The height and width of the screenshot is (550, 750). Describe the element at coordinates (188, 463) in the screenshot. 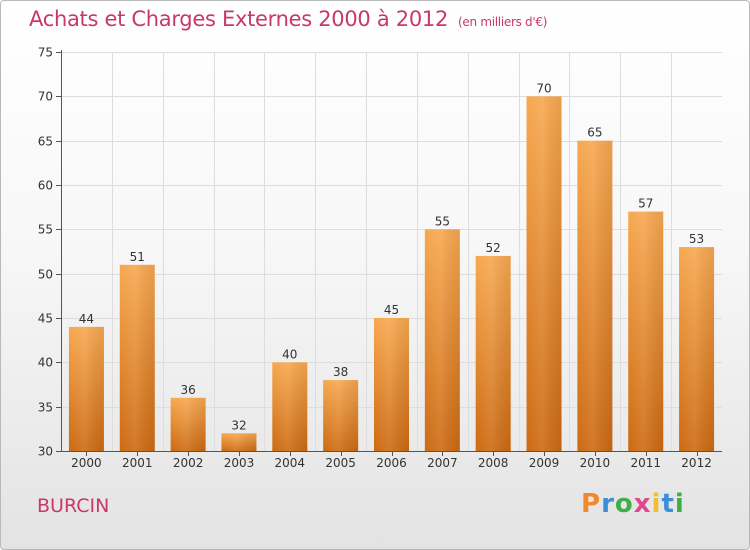

I see `x-tick-label: 2002` at that location.